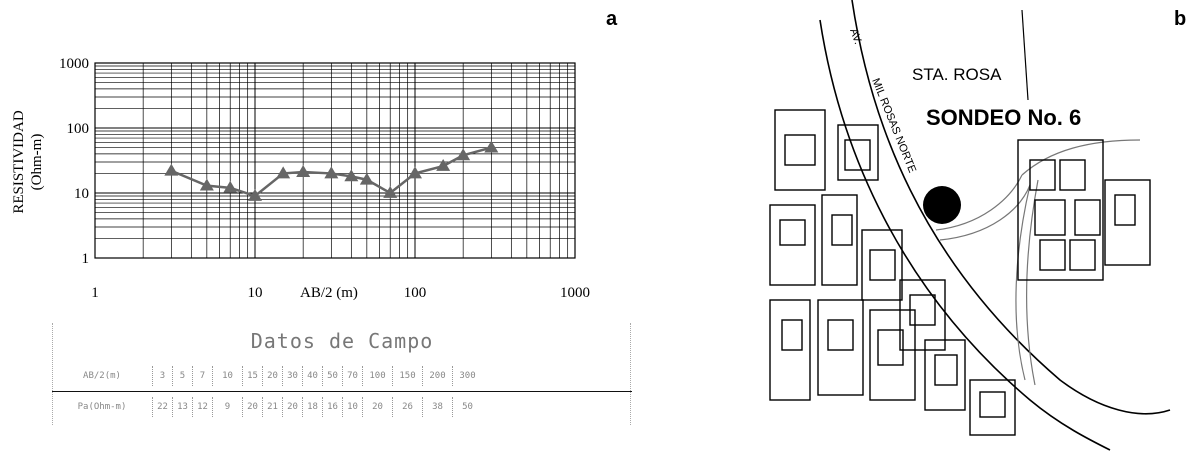 This screenshot has height=455, width=1194. What do you see at coordinates (332, 407) in the screenshot?
I see `table-cell: 16` at bounding box center [332, 407].